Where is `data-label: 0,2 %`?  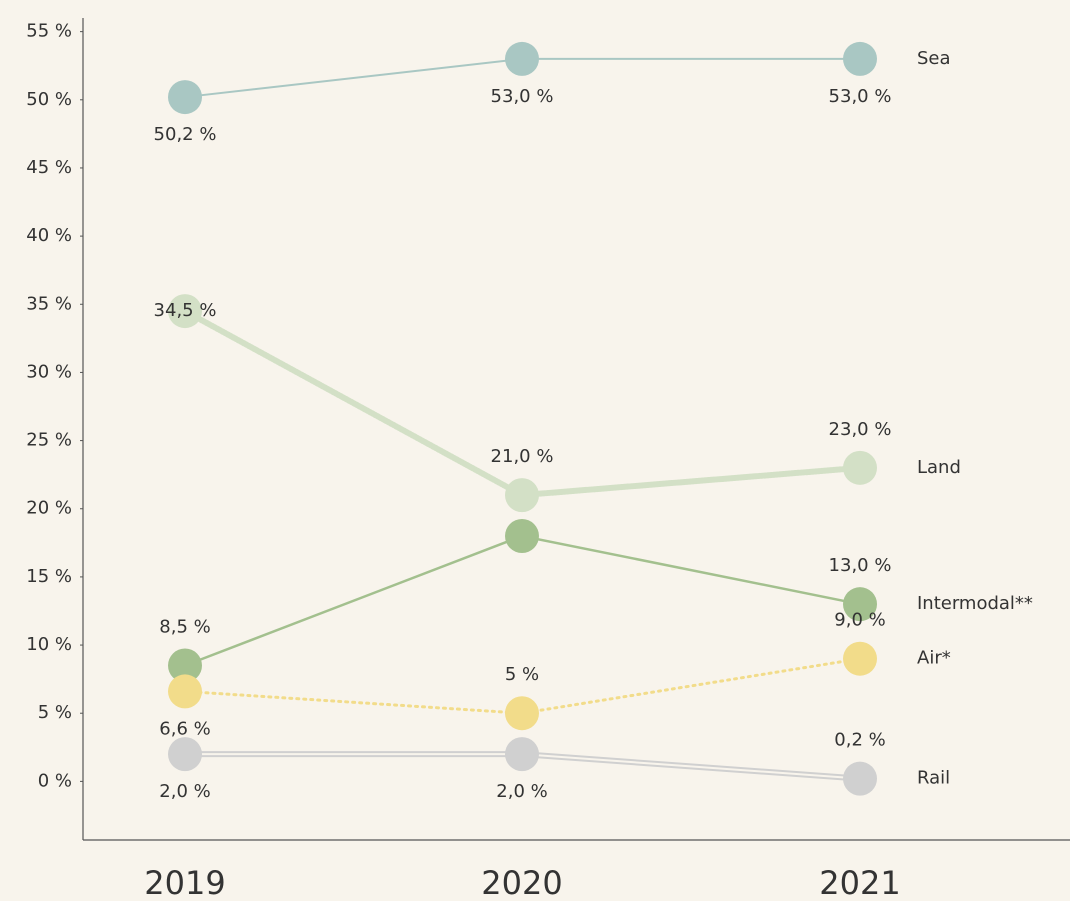
data-label: 0,2 % is located at coordinates (859, 740).